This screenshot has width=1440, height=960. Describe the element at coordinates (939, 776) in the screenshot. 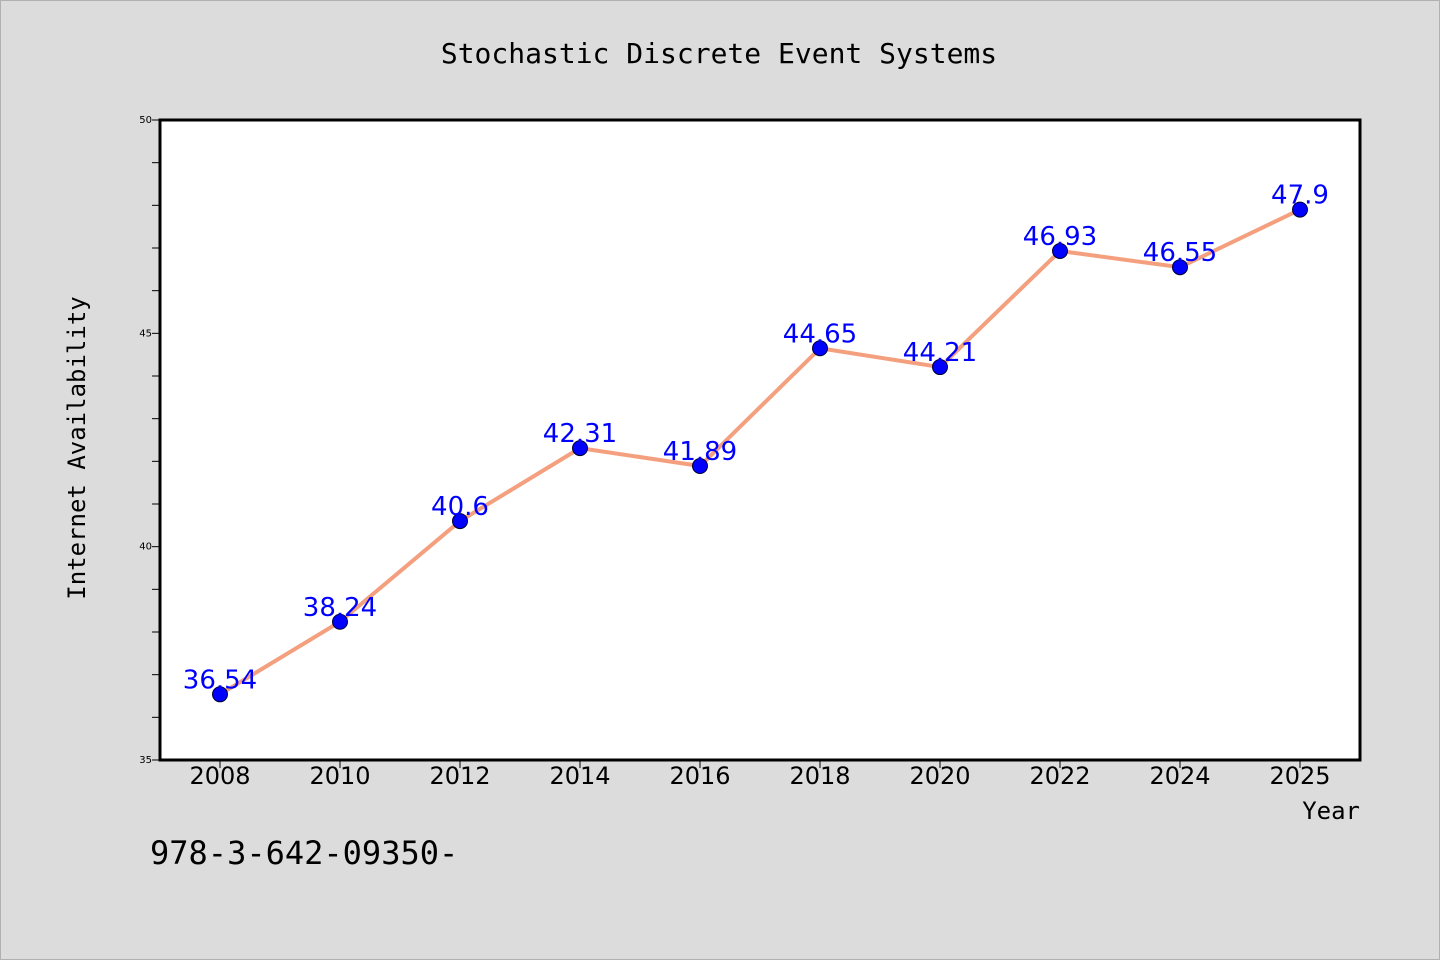

I see `x-tick-label: 2020` at that location.